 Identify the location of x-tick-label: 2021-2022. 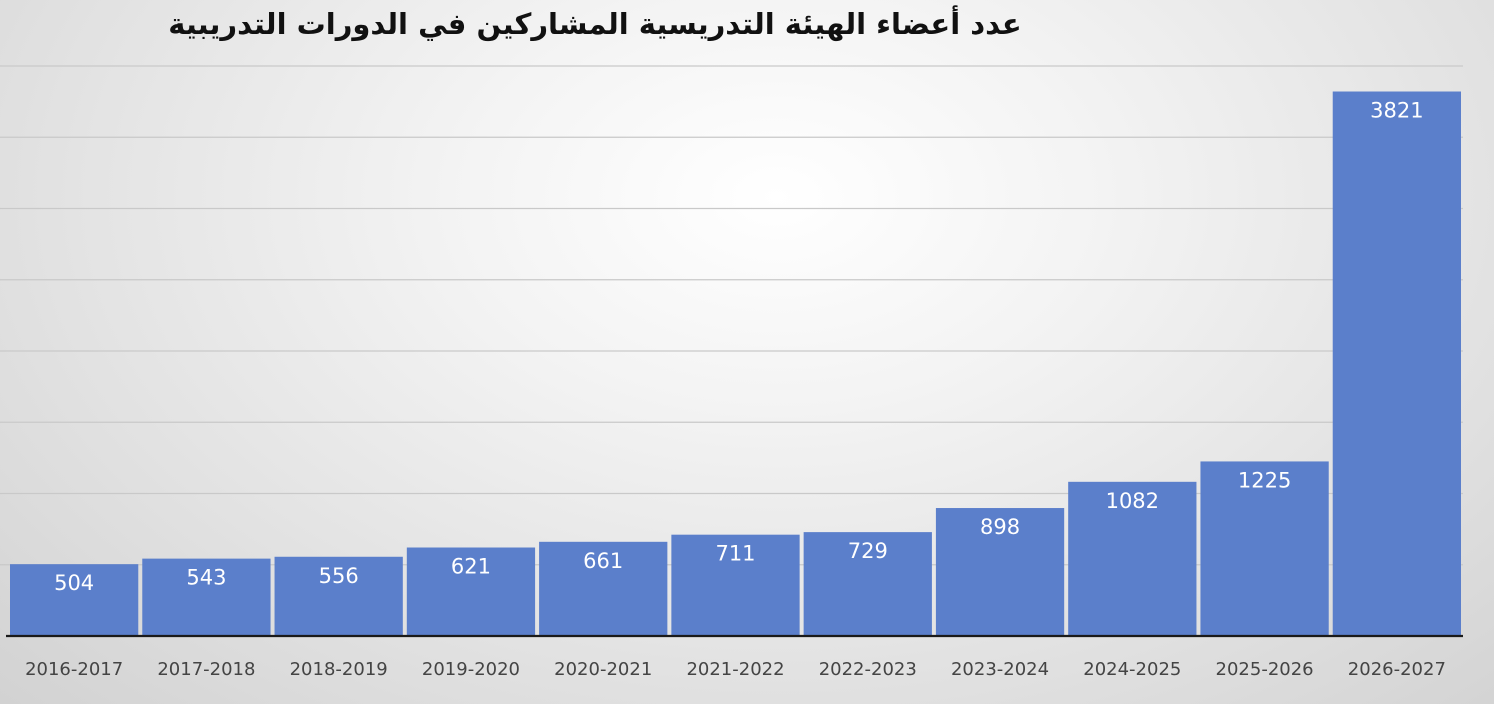
(735, 669).